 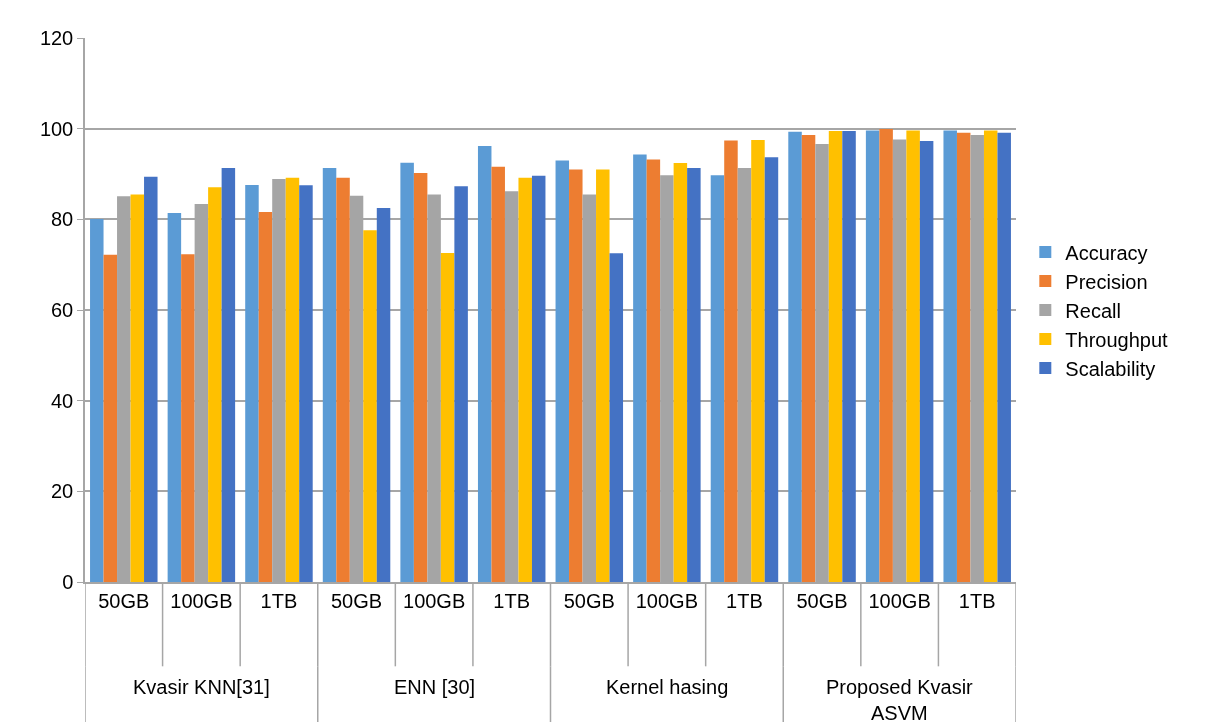 I want to click on text: Proposed Kvasir ASVM, so click(x=900, y=699).